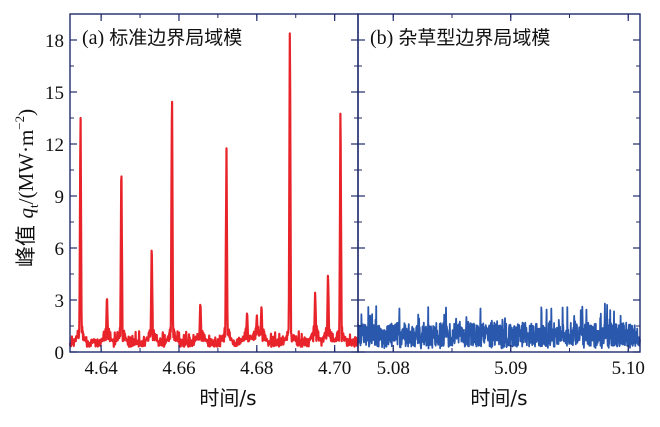 The image size is (660, 427). Describe the element at coordinates (26, 212) in the screenshot. I see `y-axis-label-q: q` at that location.